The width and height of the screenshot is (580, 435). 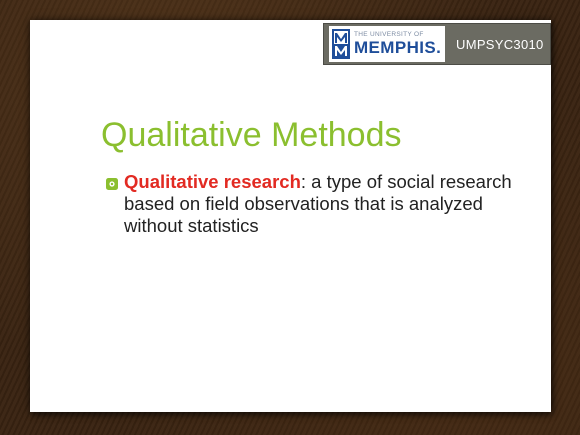 What do you see at coordinates (112, 184) in the screenshot?
I see `hollow-square-flower-icon` at bounding box center [112, 184].